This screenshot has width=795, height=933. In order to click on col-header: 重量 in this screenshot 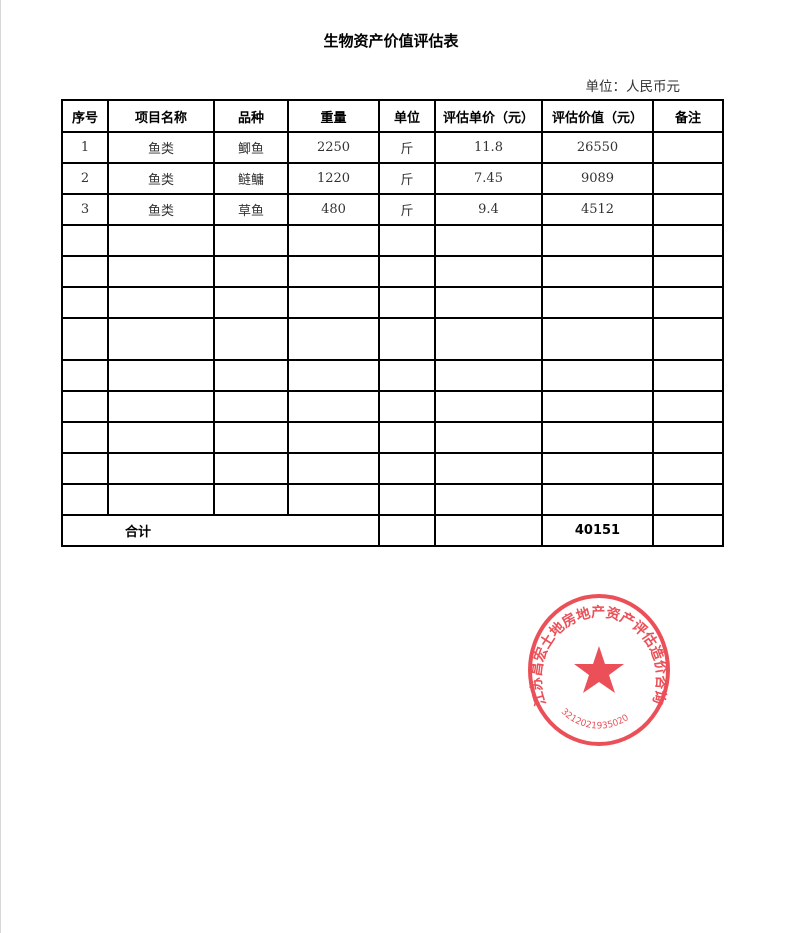, I will do `click(333, 116)`.